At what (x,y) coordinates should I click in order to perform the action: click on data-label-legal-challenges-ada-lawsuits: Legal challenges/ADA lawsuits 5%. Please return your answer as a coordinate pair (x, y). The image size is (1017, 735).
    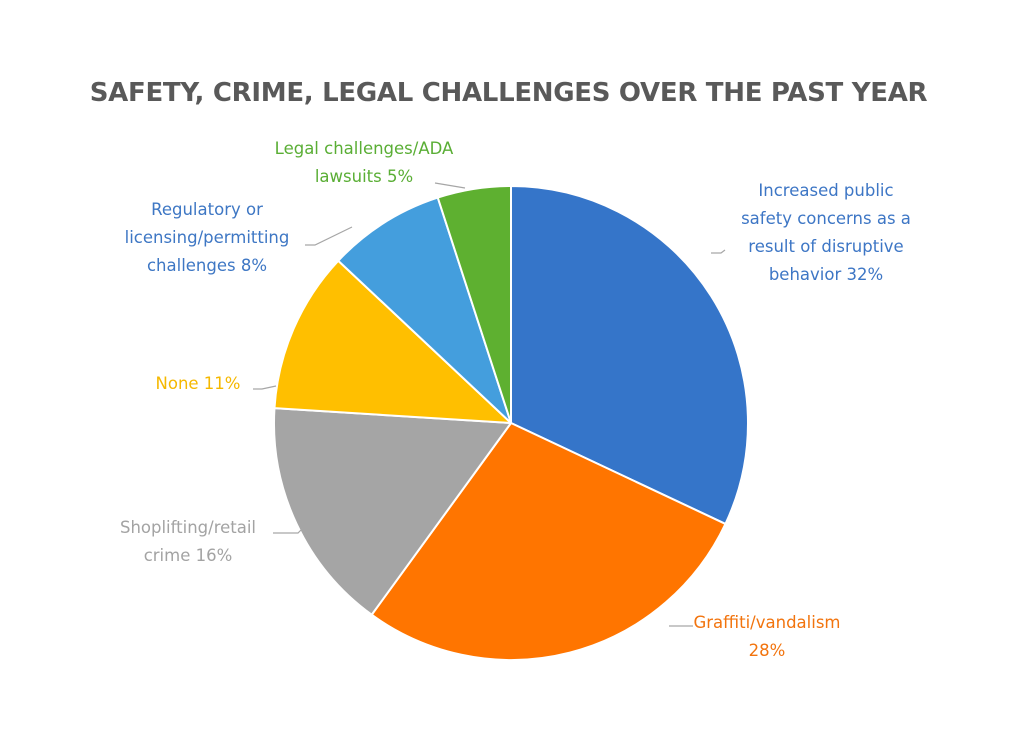
    Looking at the image, I should click on (364, 162).